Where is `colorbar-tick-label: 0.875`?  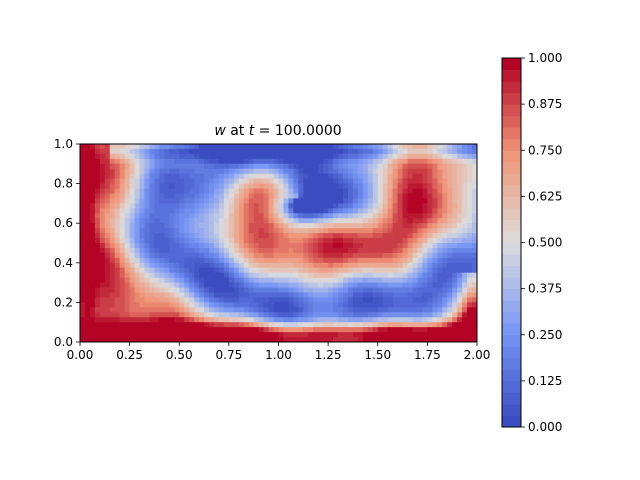 colorbar-tick-label: 0.875 is located at coordinates (545, 104).